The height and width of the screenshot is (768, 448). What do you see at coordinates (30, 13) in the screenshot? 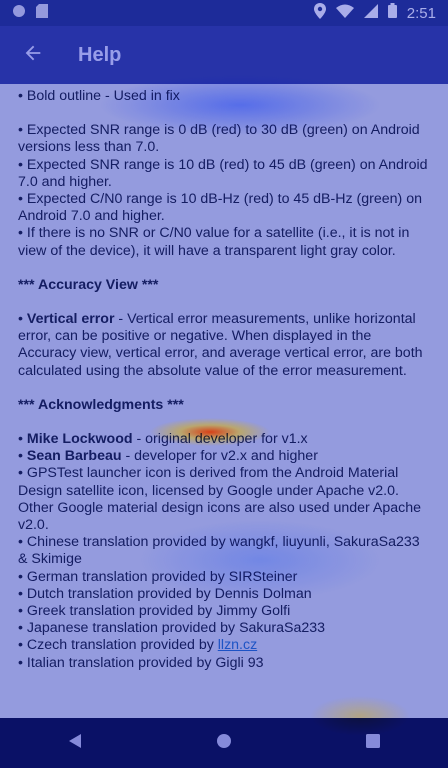
I see `status-left-icons` at bounding box center [30, 13].